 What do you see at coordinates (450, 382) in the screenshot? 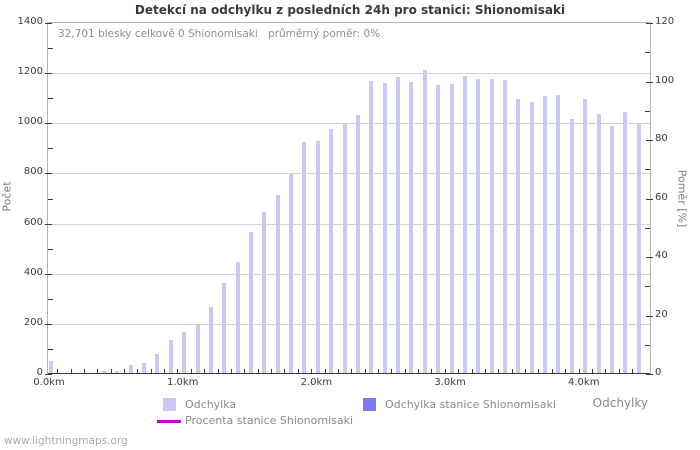
I see `x-axis-tick-label: 3.0km` at bounding box center [450, 382].